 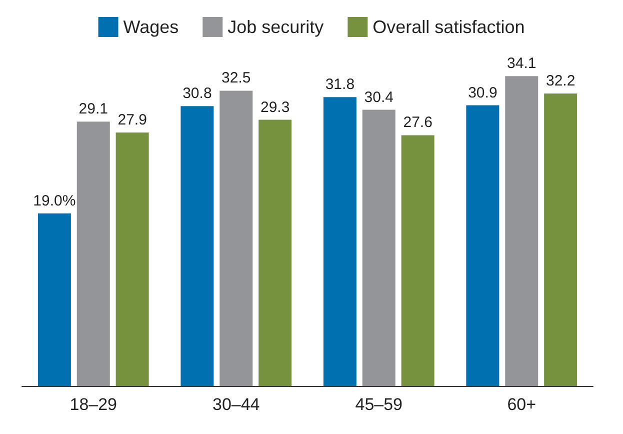 What do you see at coordinates (94, 404) in the screenshot?
I see `x-tick-label: 18–29` at bounding box center [94, 404].